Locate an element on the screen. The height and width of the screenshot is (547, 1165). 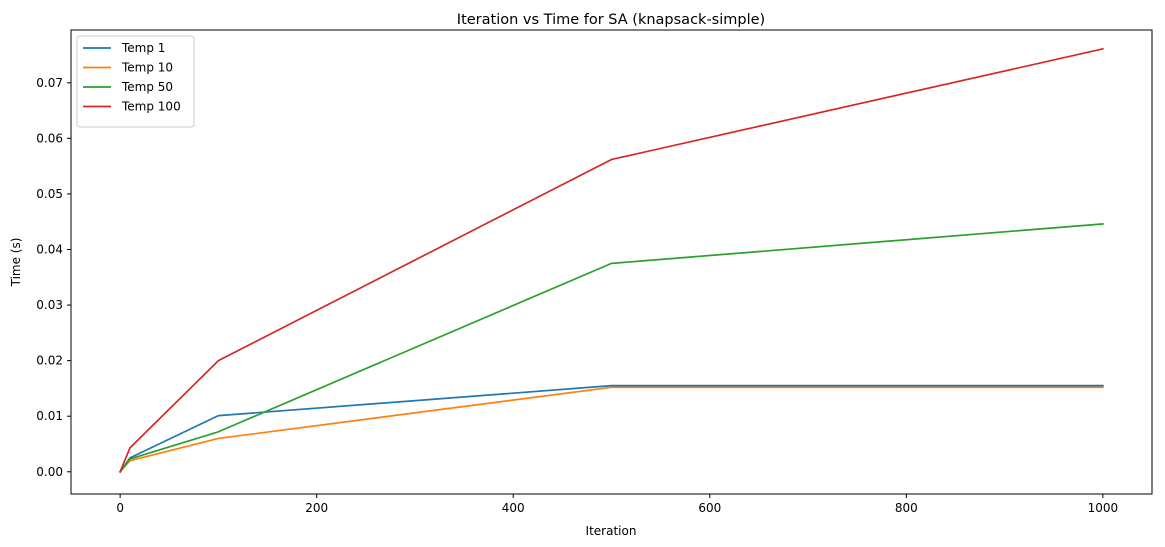
legend-label-4: Temp 100 is located at coordinates (151, 107).